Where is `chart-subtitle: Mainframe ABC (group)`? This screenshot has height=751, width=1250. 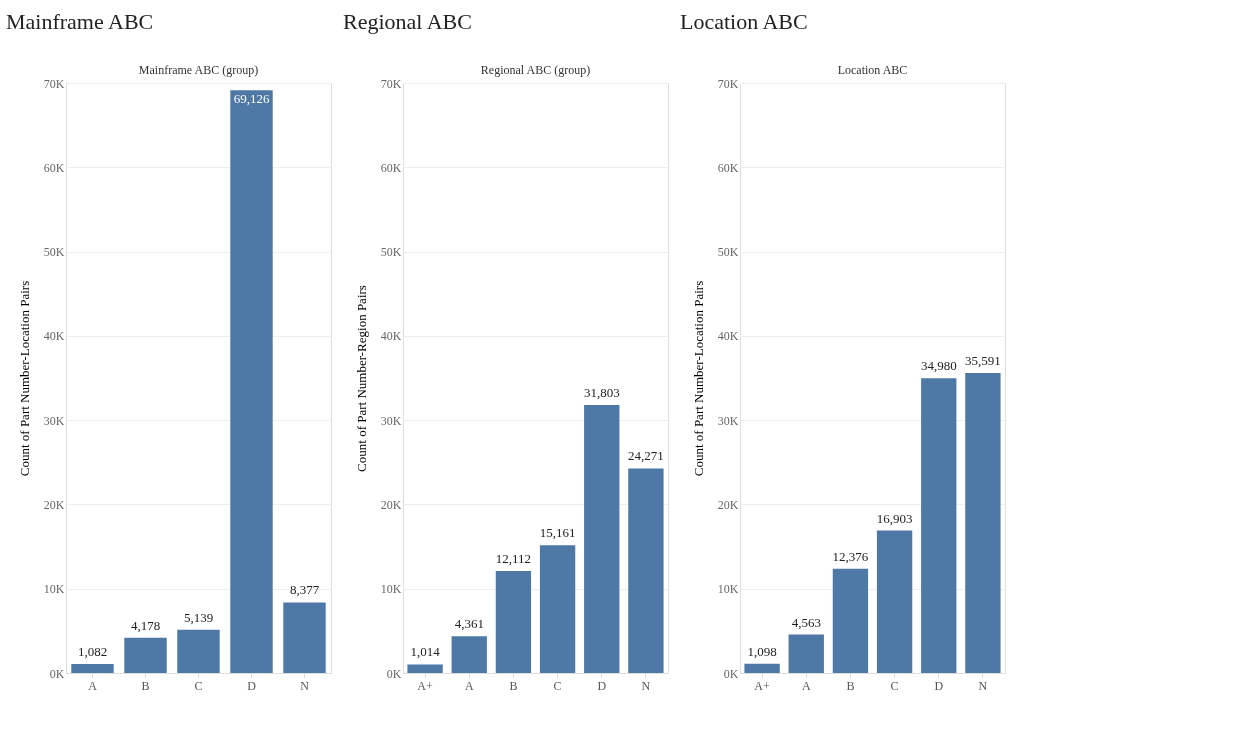
chart-subtitle: Mainframe ABC (group) is located at coordinates (198, 70).